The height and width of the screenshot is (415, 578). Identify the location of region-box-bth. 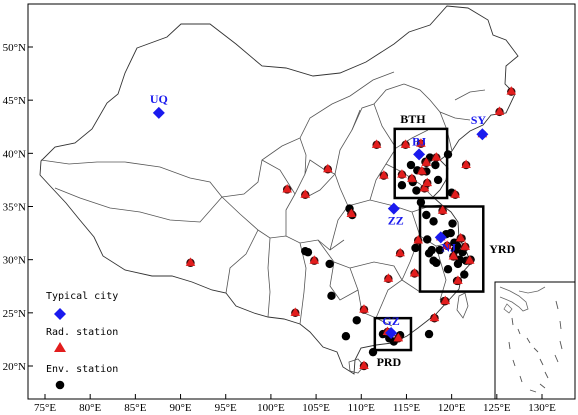
(421, 163).